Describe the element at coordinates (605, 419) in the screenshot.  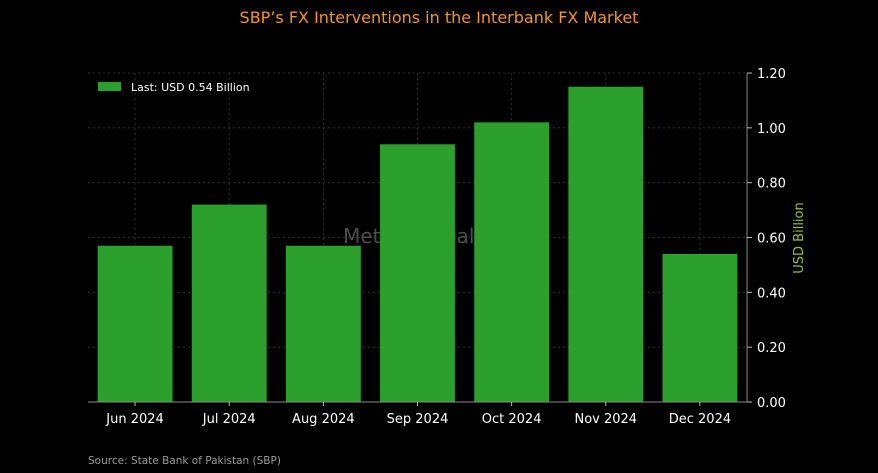
I see `x-tick-label: Nov 2024` at that location.